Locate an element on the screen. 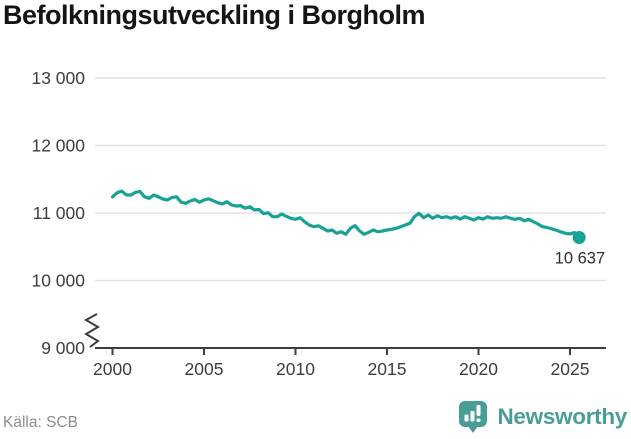 The height and width of the screenshot is (439, 631). last-point-dot is located at coordinates (579, 238).